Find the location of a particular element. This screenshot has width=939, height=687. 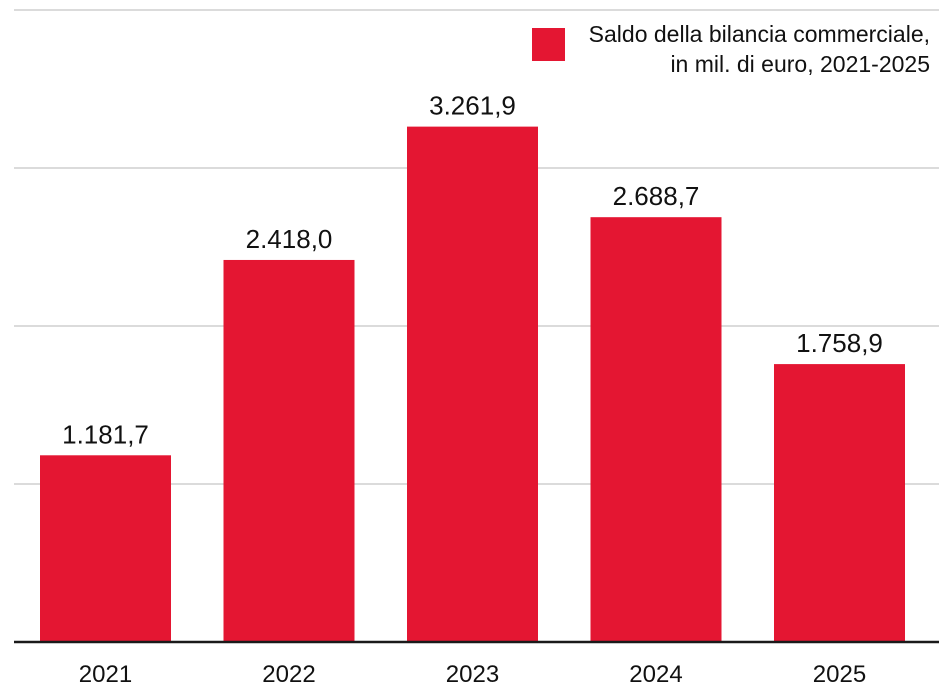

value-label-2022: 2.418,0 is located at coordinates (289, 239).